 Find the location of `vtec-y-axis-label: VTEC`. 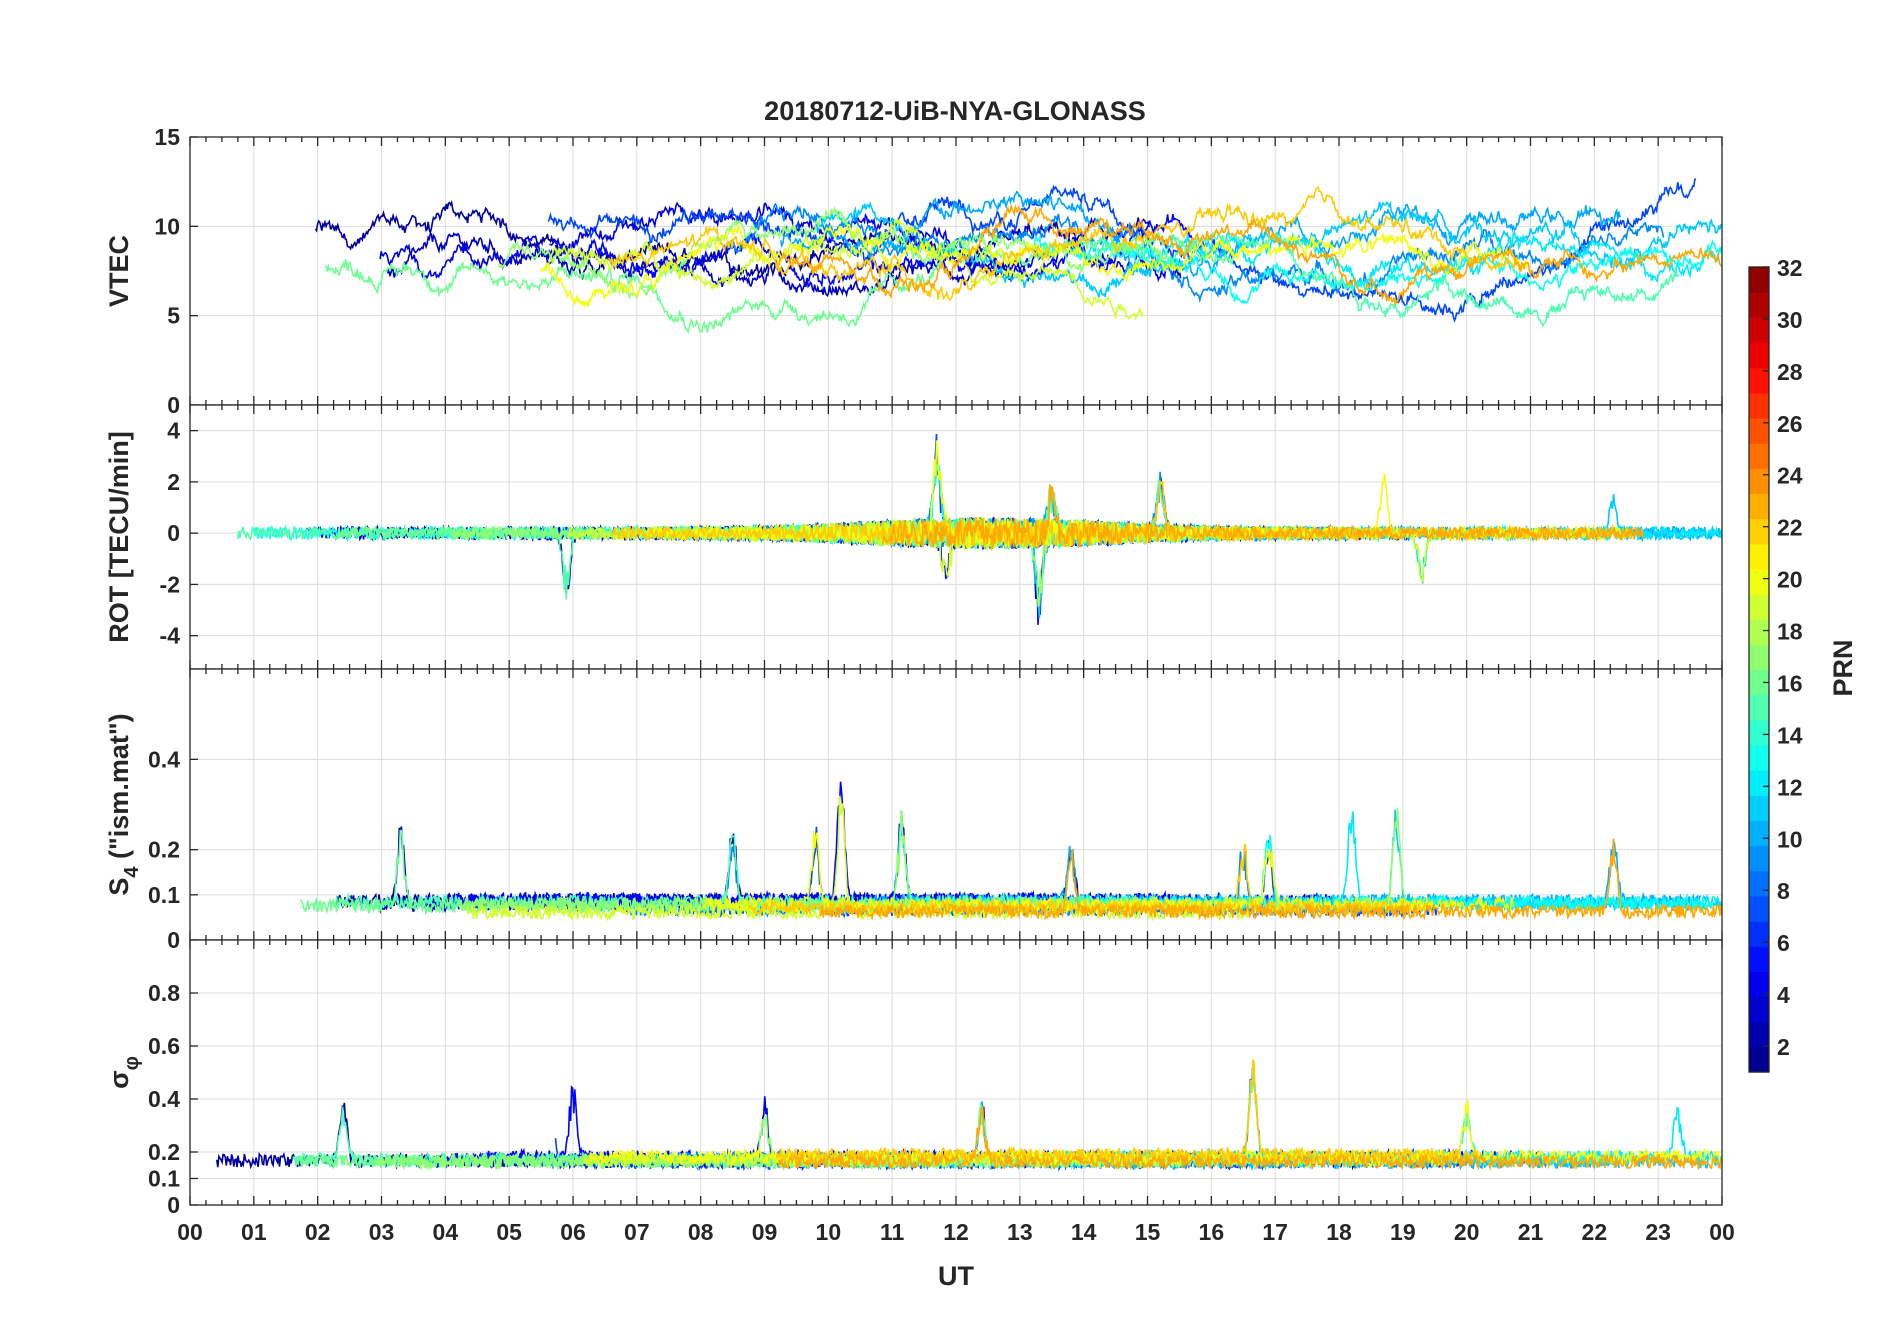

vtec-y-axis-label: VTEC is located at coordinates (119, 271).